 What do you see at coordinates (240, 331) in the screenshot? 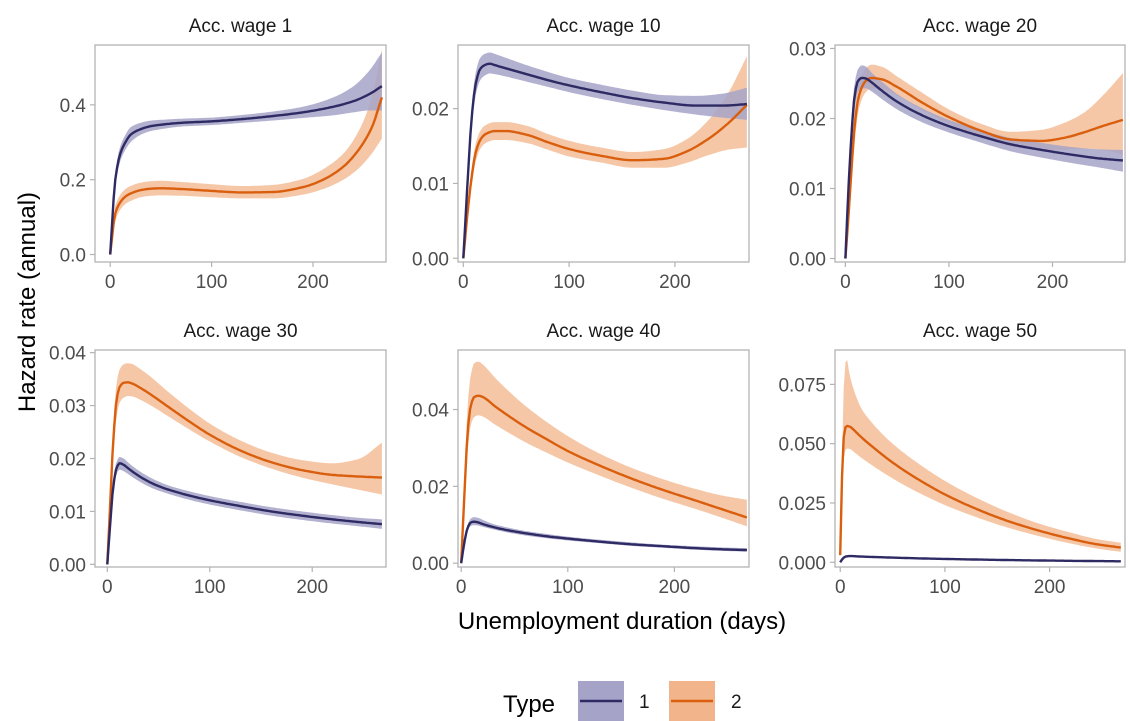
I see `panel-title: Acc. wage 30` at bounding box center [240, 331].